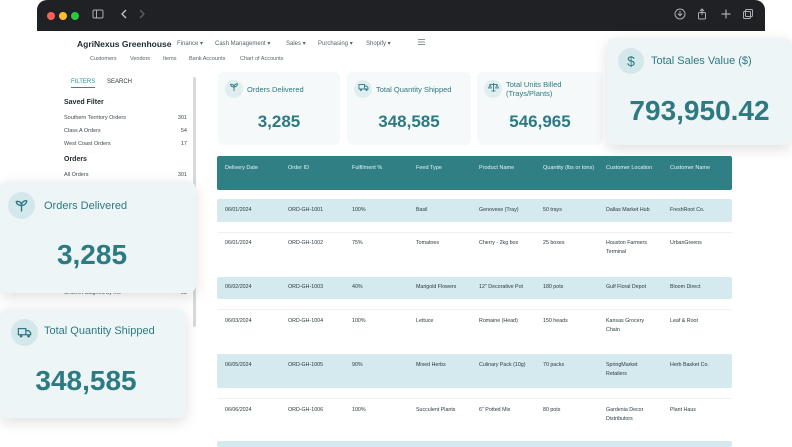  I want to click on column-header: Quantity (lbs or tons), so click(569, 168).